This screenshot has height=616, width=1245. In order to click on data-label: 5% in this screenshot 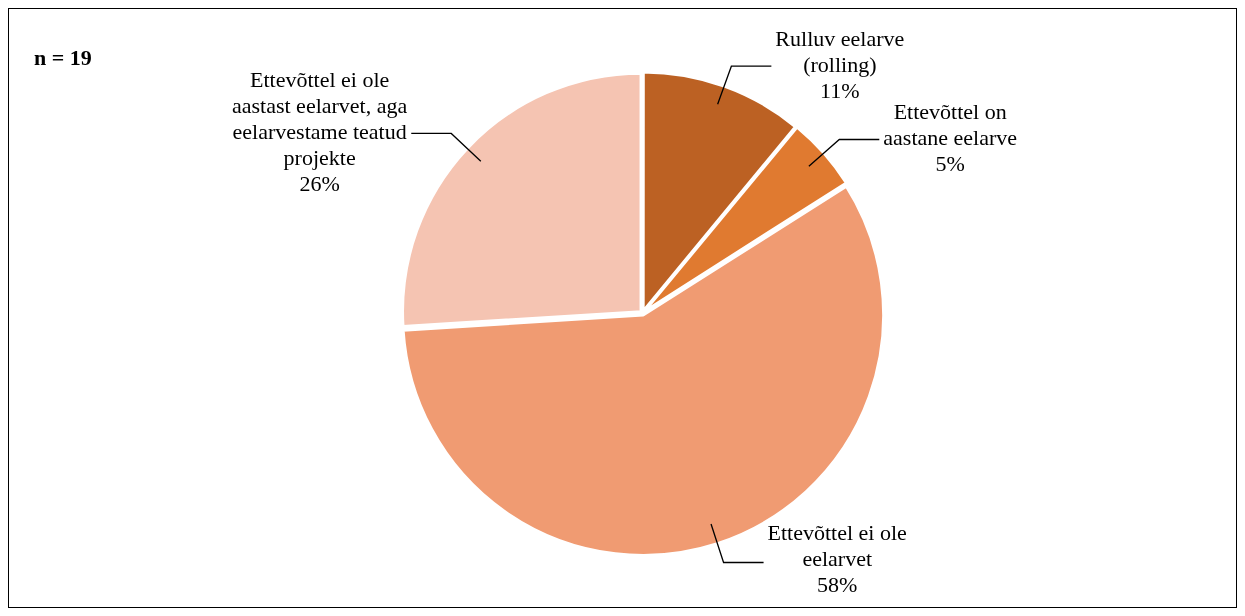, I will do `click(950, 164)`.